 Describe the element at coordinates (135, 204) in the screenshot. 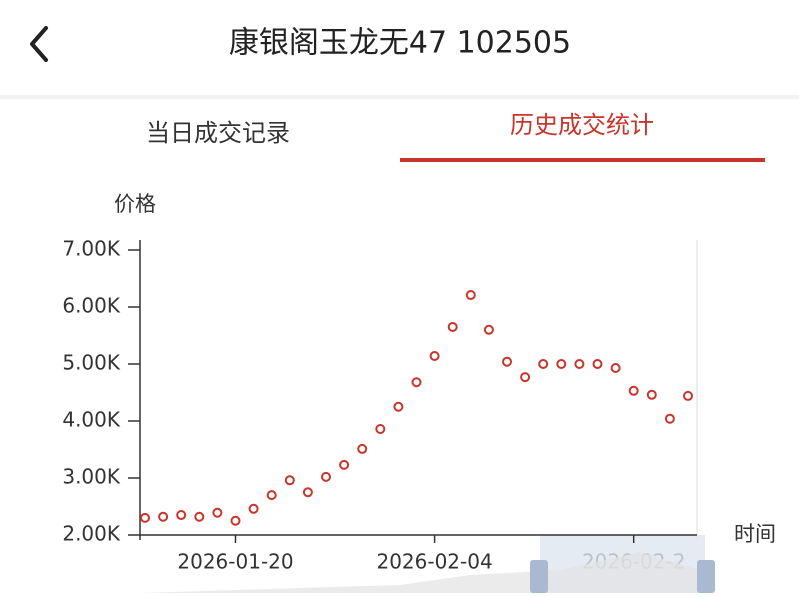

I see `y-axis-title: 价格` at that location.